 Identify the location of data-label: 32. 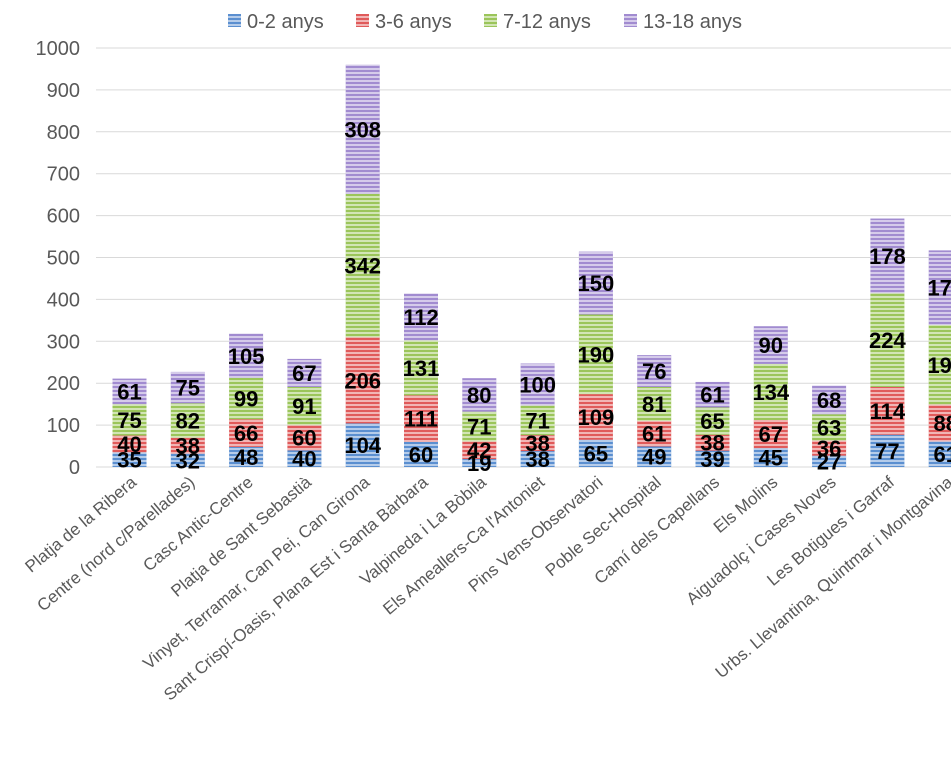
(188, 460).